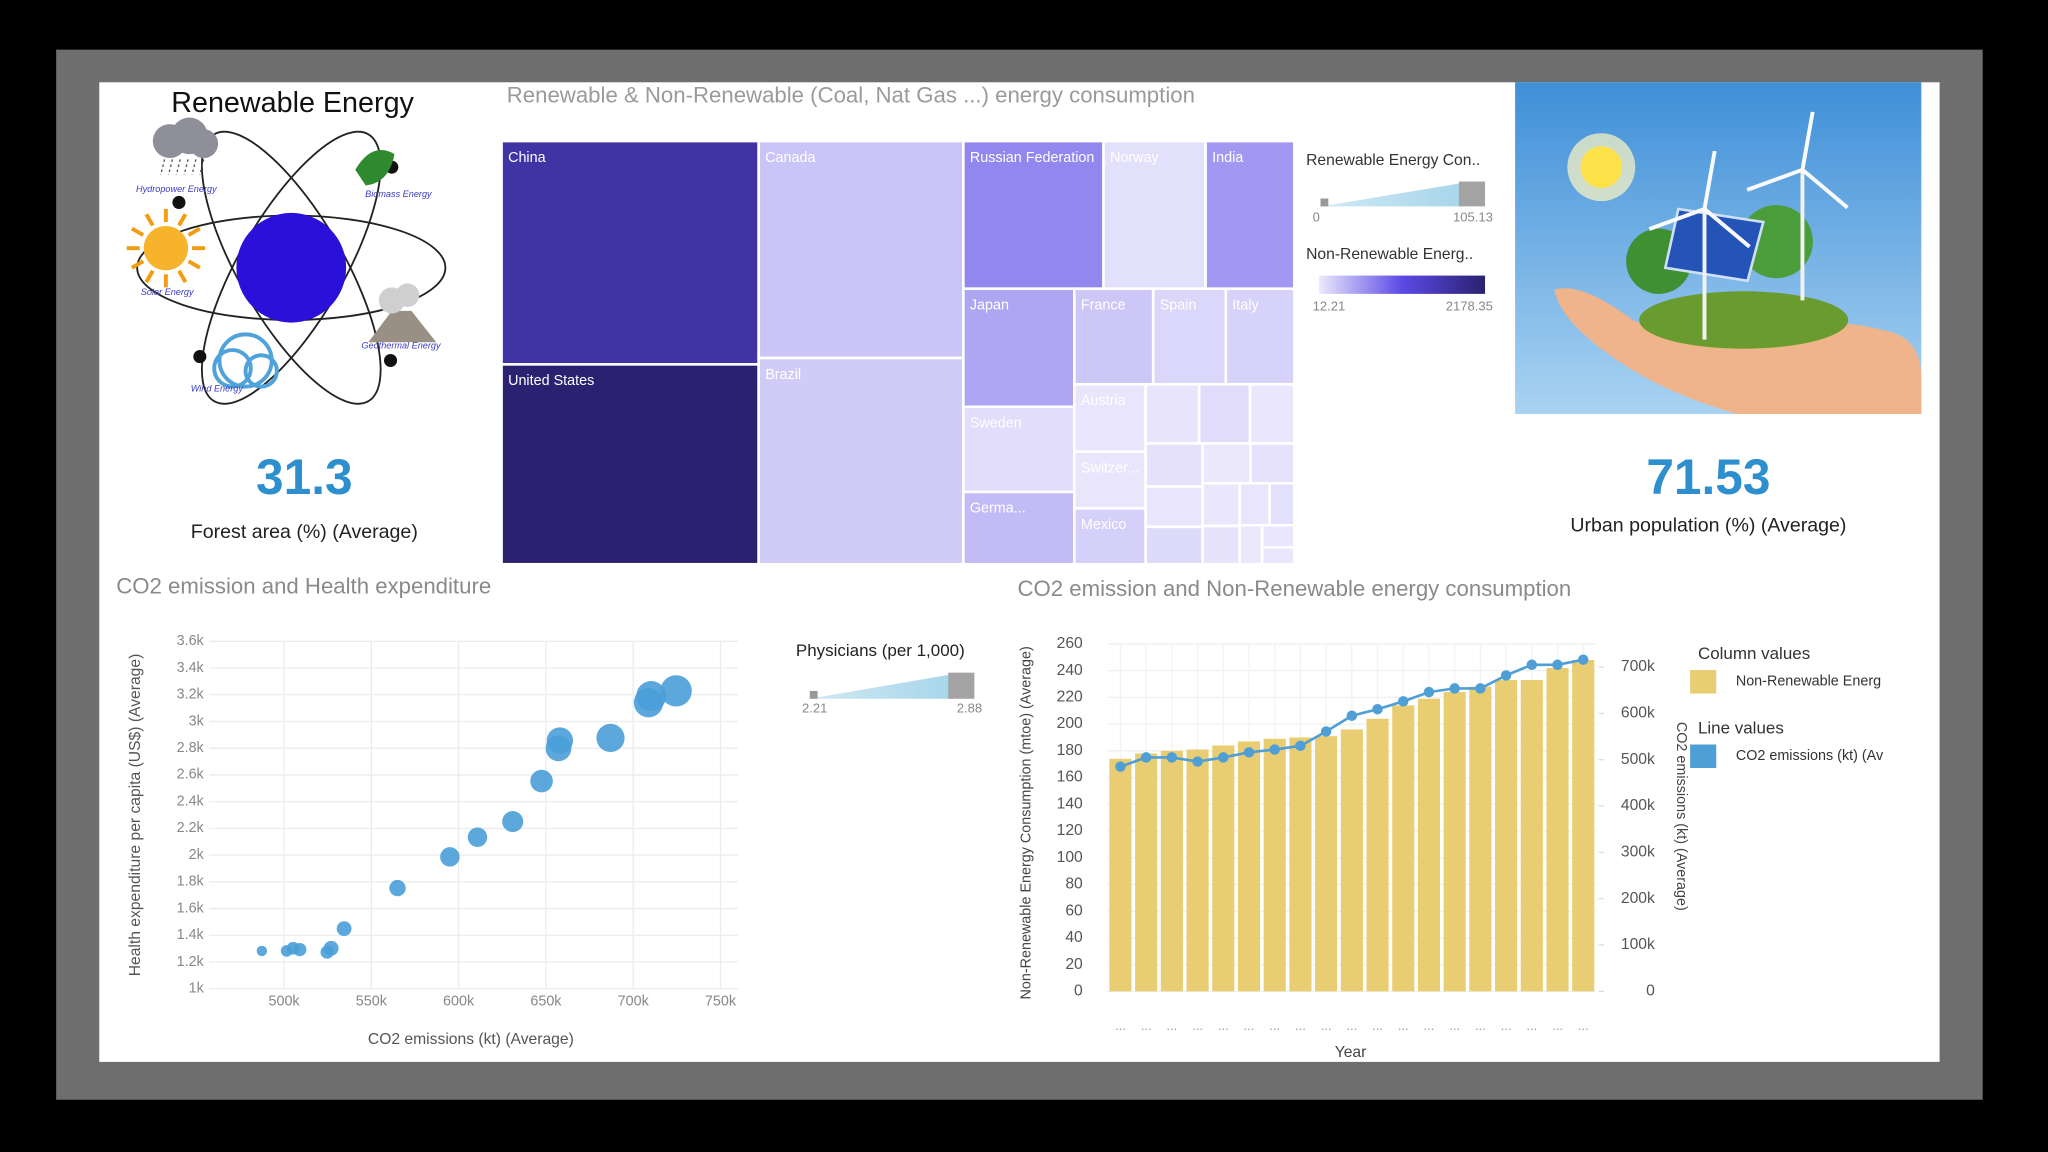 This screenshot has width=2048, height=1152. Describe the element at coordinates (546, 1002) in the screenshot. I see `x-tick-label: 650k` at that location.